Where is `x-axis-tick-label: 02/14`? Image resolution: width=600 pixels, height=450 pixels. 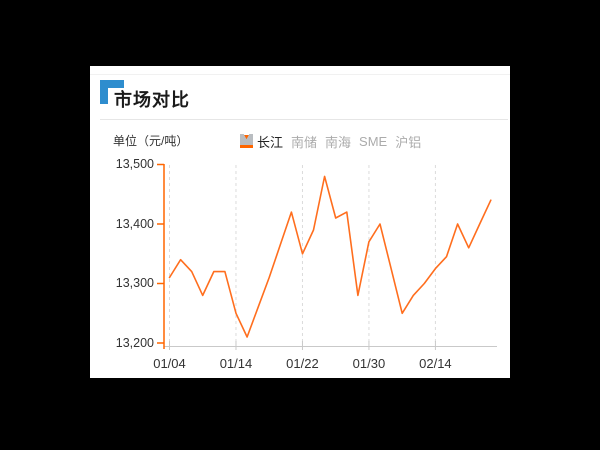
x-axis-tick-label: 02/14 is located at coordinates (435, 363).